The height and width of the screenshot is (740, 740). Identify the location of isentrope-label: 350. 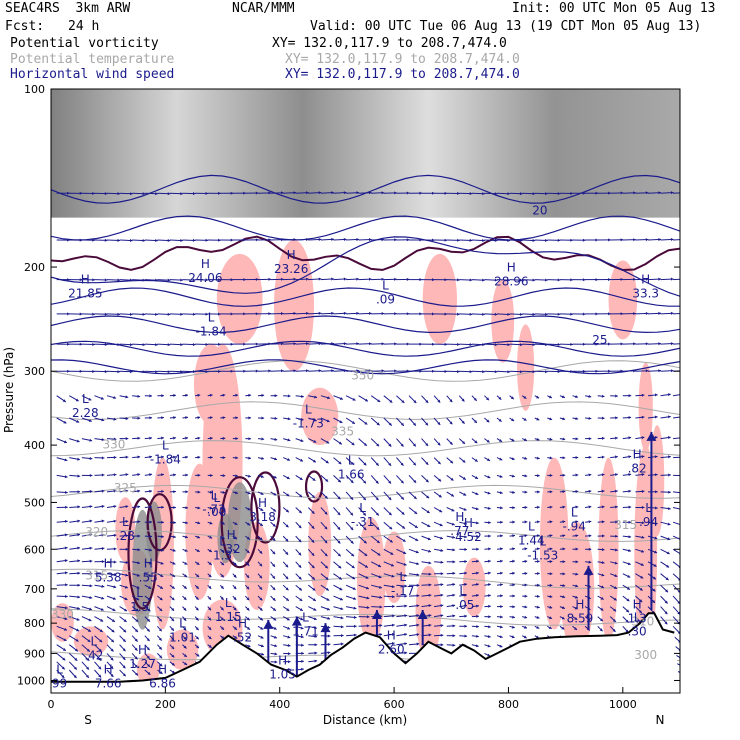
(362, 376).